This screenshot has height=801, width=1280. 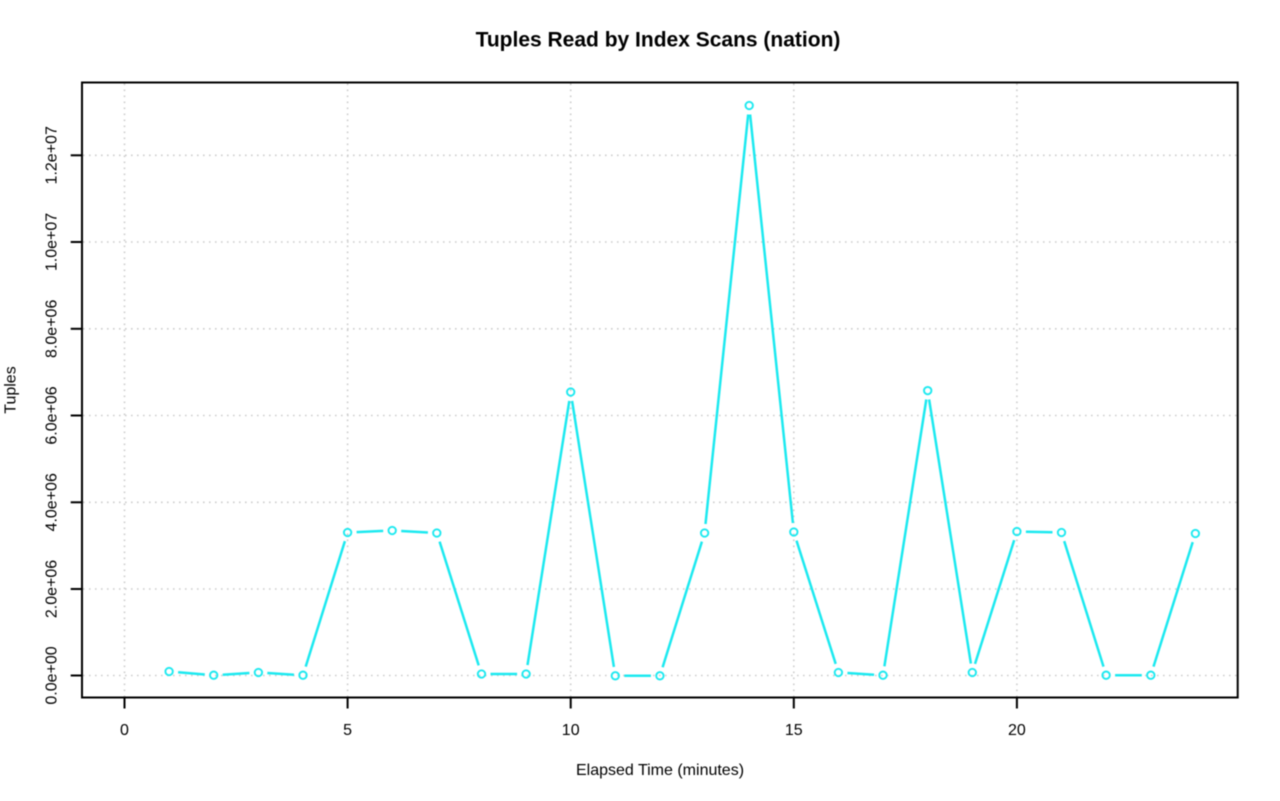 What do you see at coordinates (52, 242) in the screenshot?
I see `svg-text: 1.0e+07` at bounding box center [52, 242].